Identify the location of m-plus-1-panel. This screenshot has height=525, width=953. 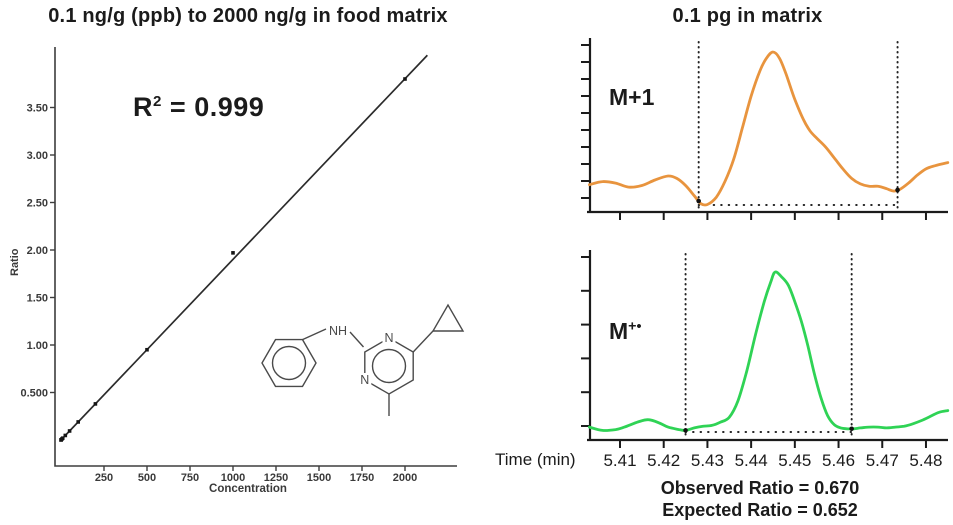
(765, 129).